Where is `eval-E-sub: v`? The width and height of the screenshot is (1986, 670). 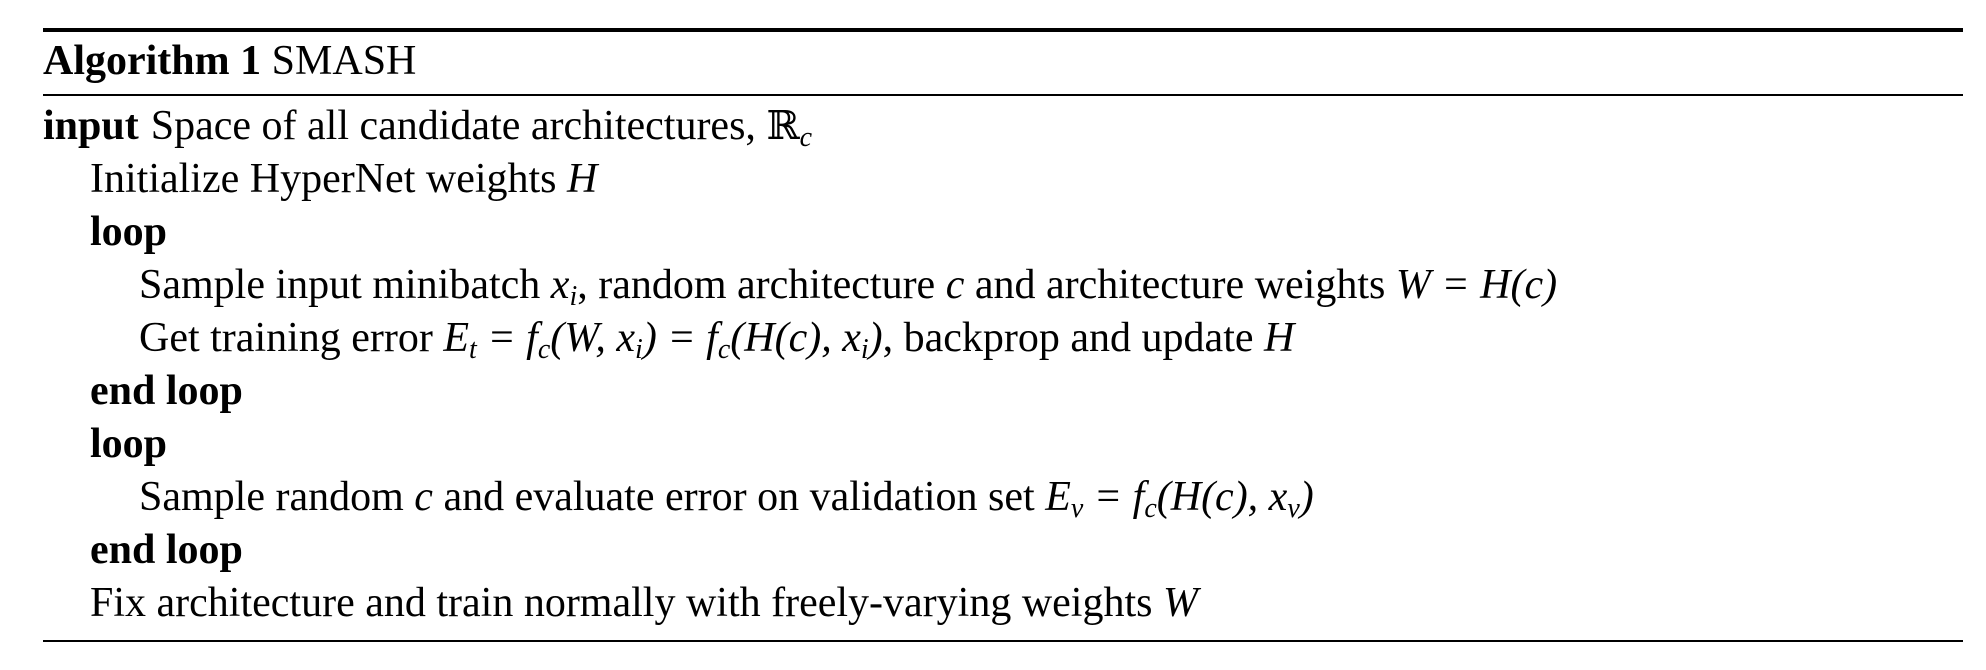
eval-E-sub: v is located at coordinates (1077, 508).